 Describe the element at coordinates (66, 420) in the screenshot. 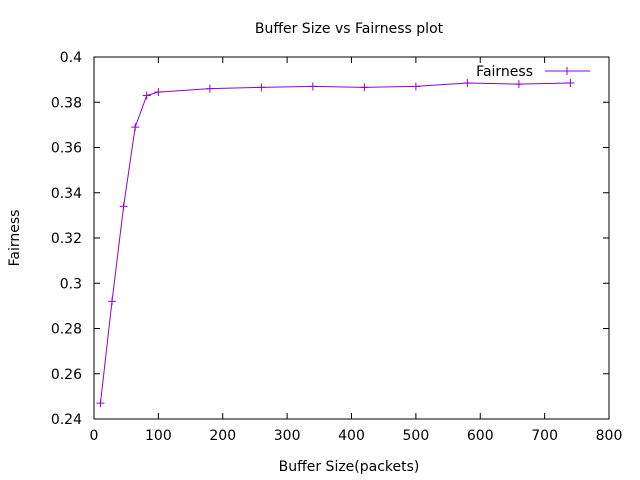

I see `y-tick-label: 0.24` at that location.